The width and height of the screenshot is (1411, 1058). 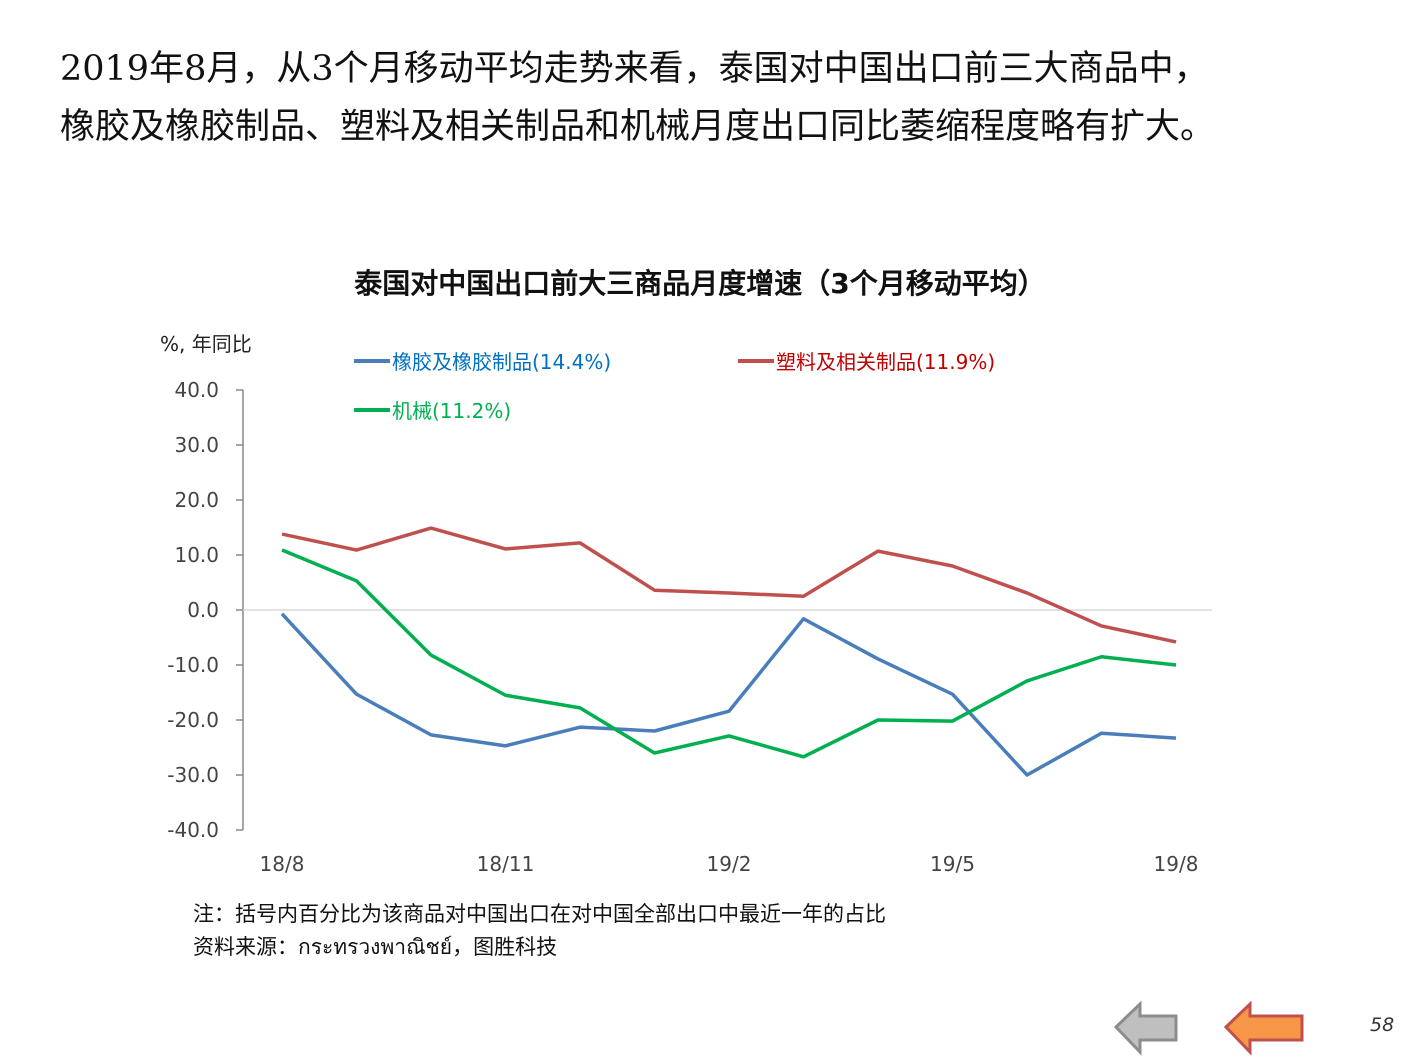 I want to click on legend-label: 橡胶及橡胶制品(14.4%), so click(x=502, y=362).